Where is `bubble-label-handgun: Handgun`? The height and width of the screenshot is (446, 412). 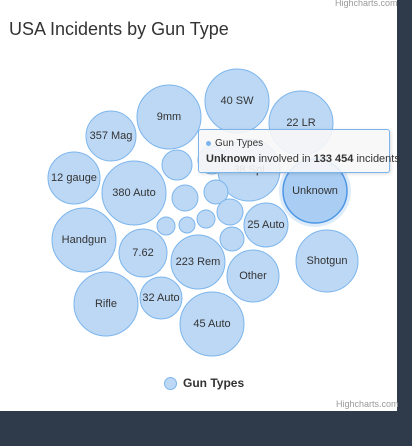
bubble-label-handgun: Handgun is located at coordinates (84, 240).